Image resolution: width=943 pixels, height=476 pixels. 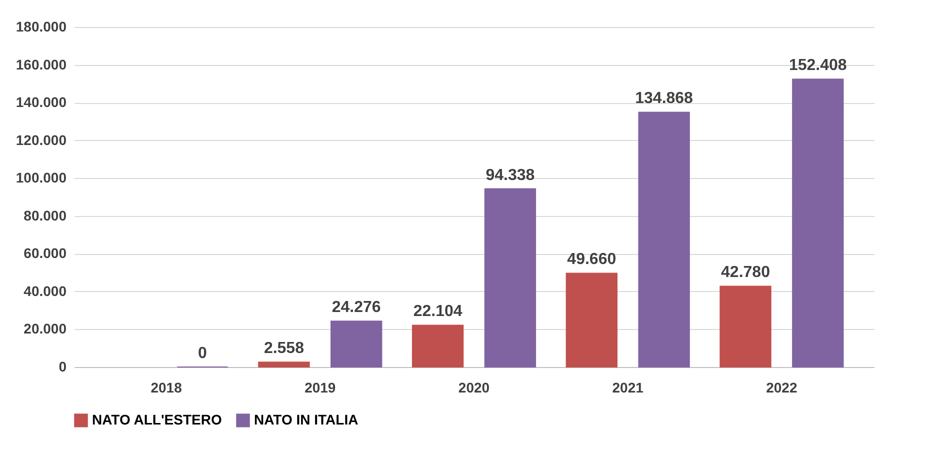 What do you see at coordinates (62, 366) in the screenshot?
I see `y-tick-label: 0` at bounding box center [62, 366].